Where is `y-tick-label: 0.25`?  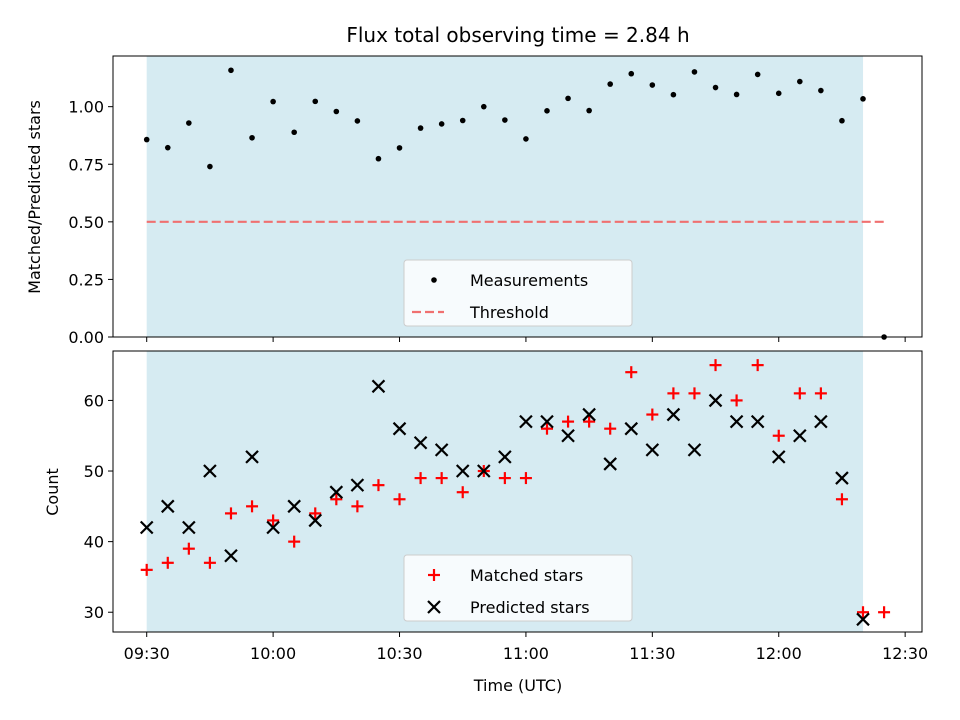
y-tick-label: 0.25 is located at coordinates (86, 279).